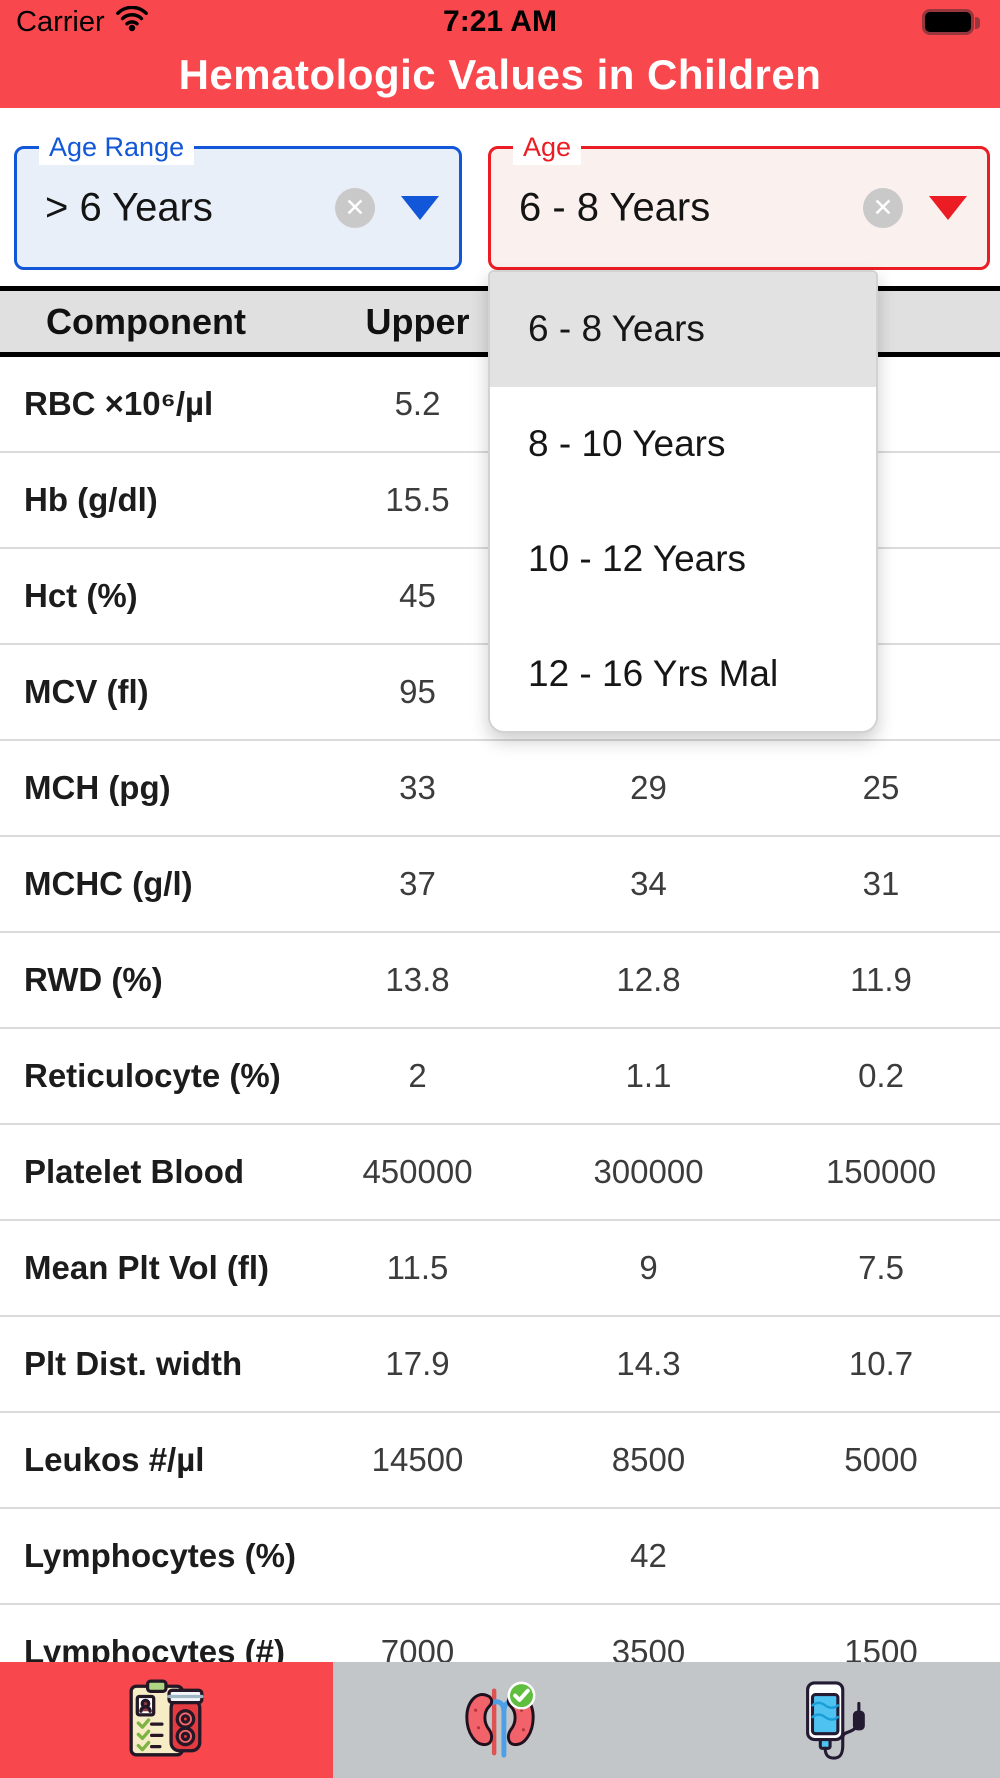 The height and width of the screenshot is (1778, 1000). What do you see at coordinates (417, 979) in the screenshot?
I see `upper-value: 13.8` at bounding box center [417, 979].